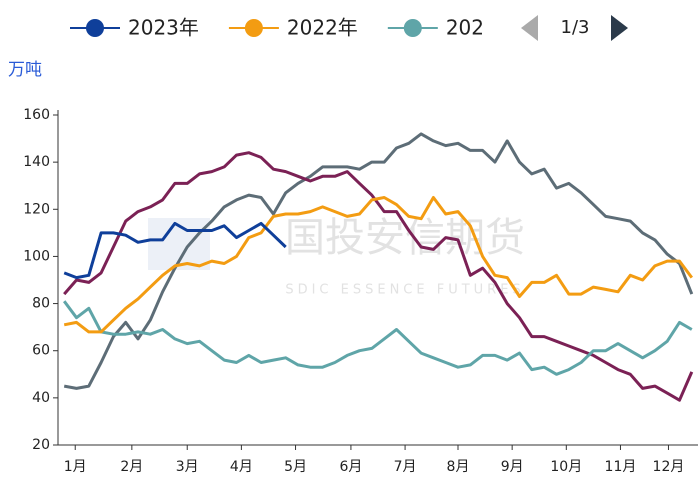 The image size is (698, 481). I want to click on legend-label: 202, so click(465, 28).